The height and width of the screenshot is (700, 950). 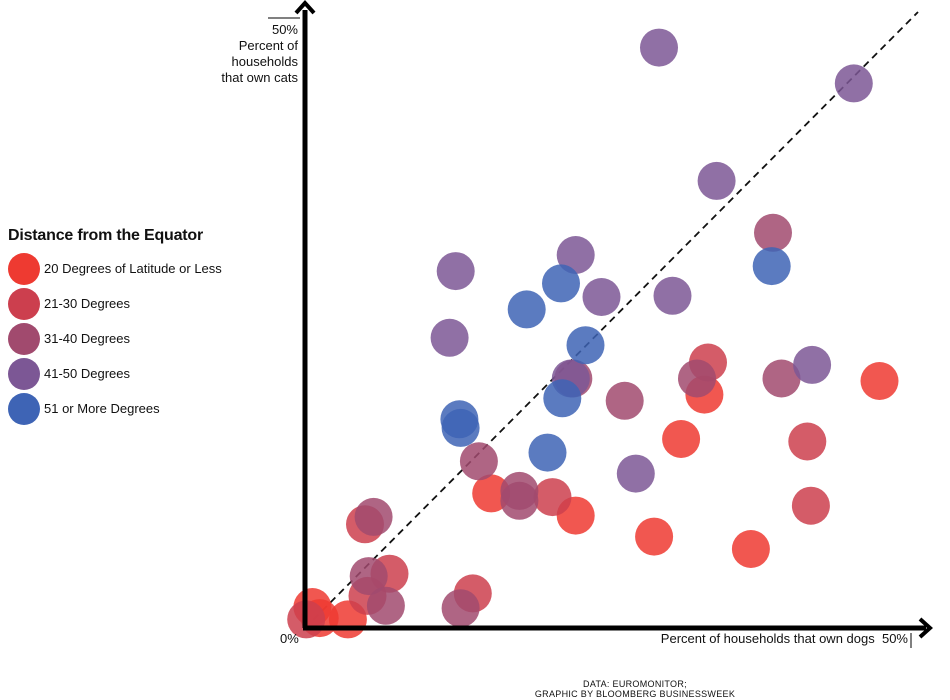 What do you see at coordinates (635, 694) in the screenshot?
I see `source-line: GRAPHIC BY BLOOMBERG BUSINESSWEEK` at bounding box center [635, 694].